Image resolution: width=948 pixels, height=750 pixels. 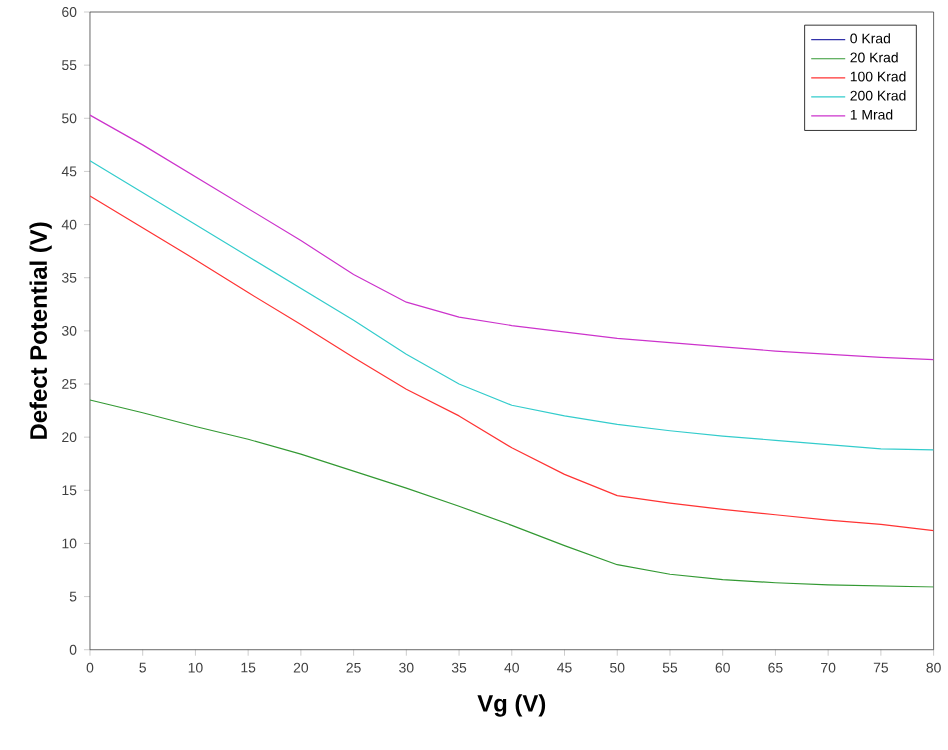 I want to click on y-axis-title: Defect Potential (V), so click(x=40, y=330).